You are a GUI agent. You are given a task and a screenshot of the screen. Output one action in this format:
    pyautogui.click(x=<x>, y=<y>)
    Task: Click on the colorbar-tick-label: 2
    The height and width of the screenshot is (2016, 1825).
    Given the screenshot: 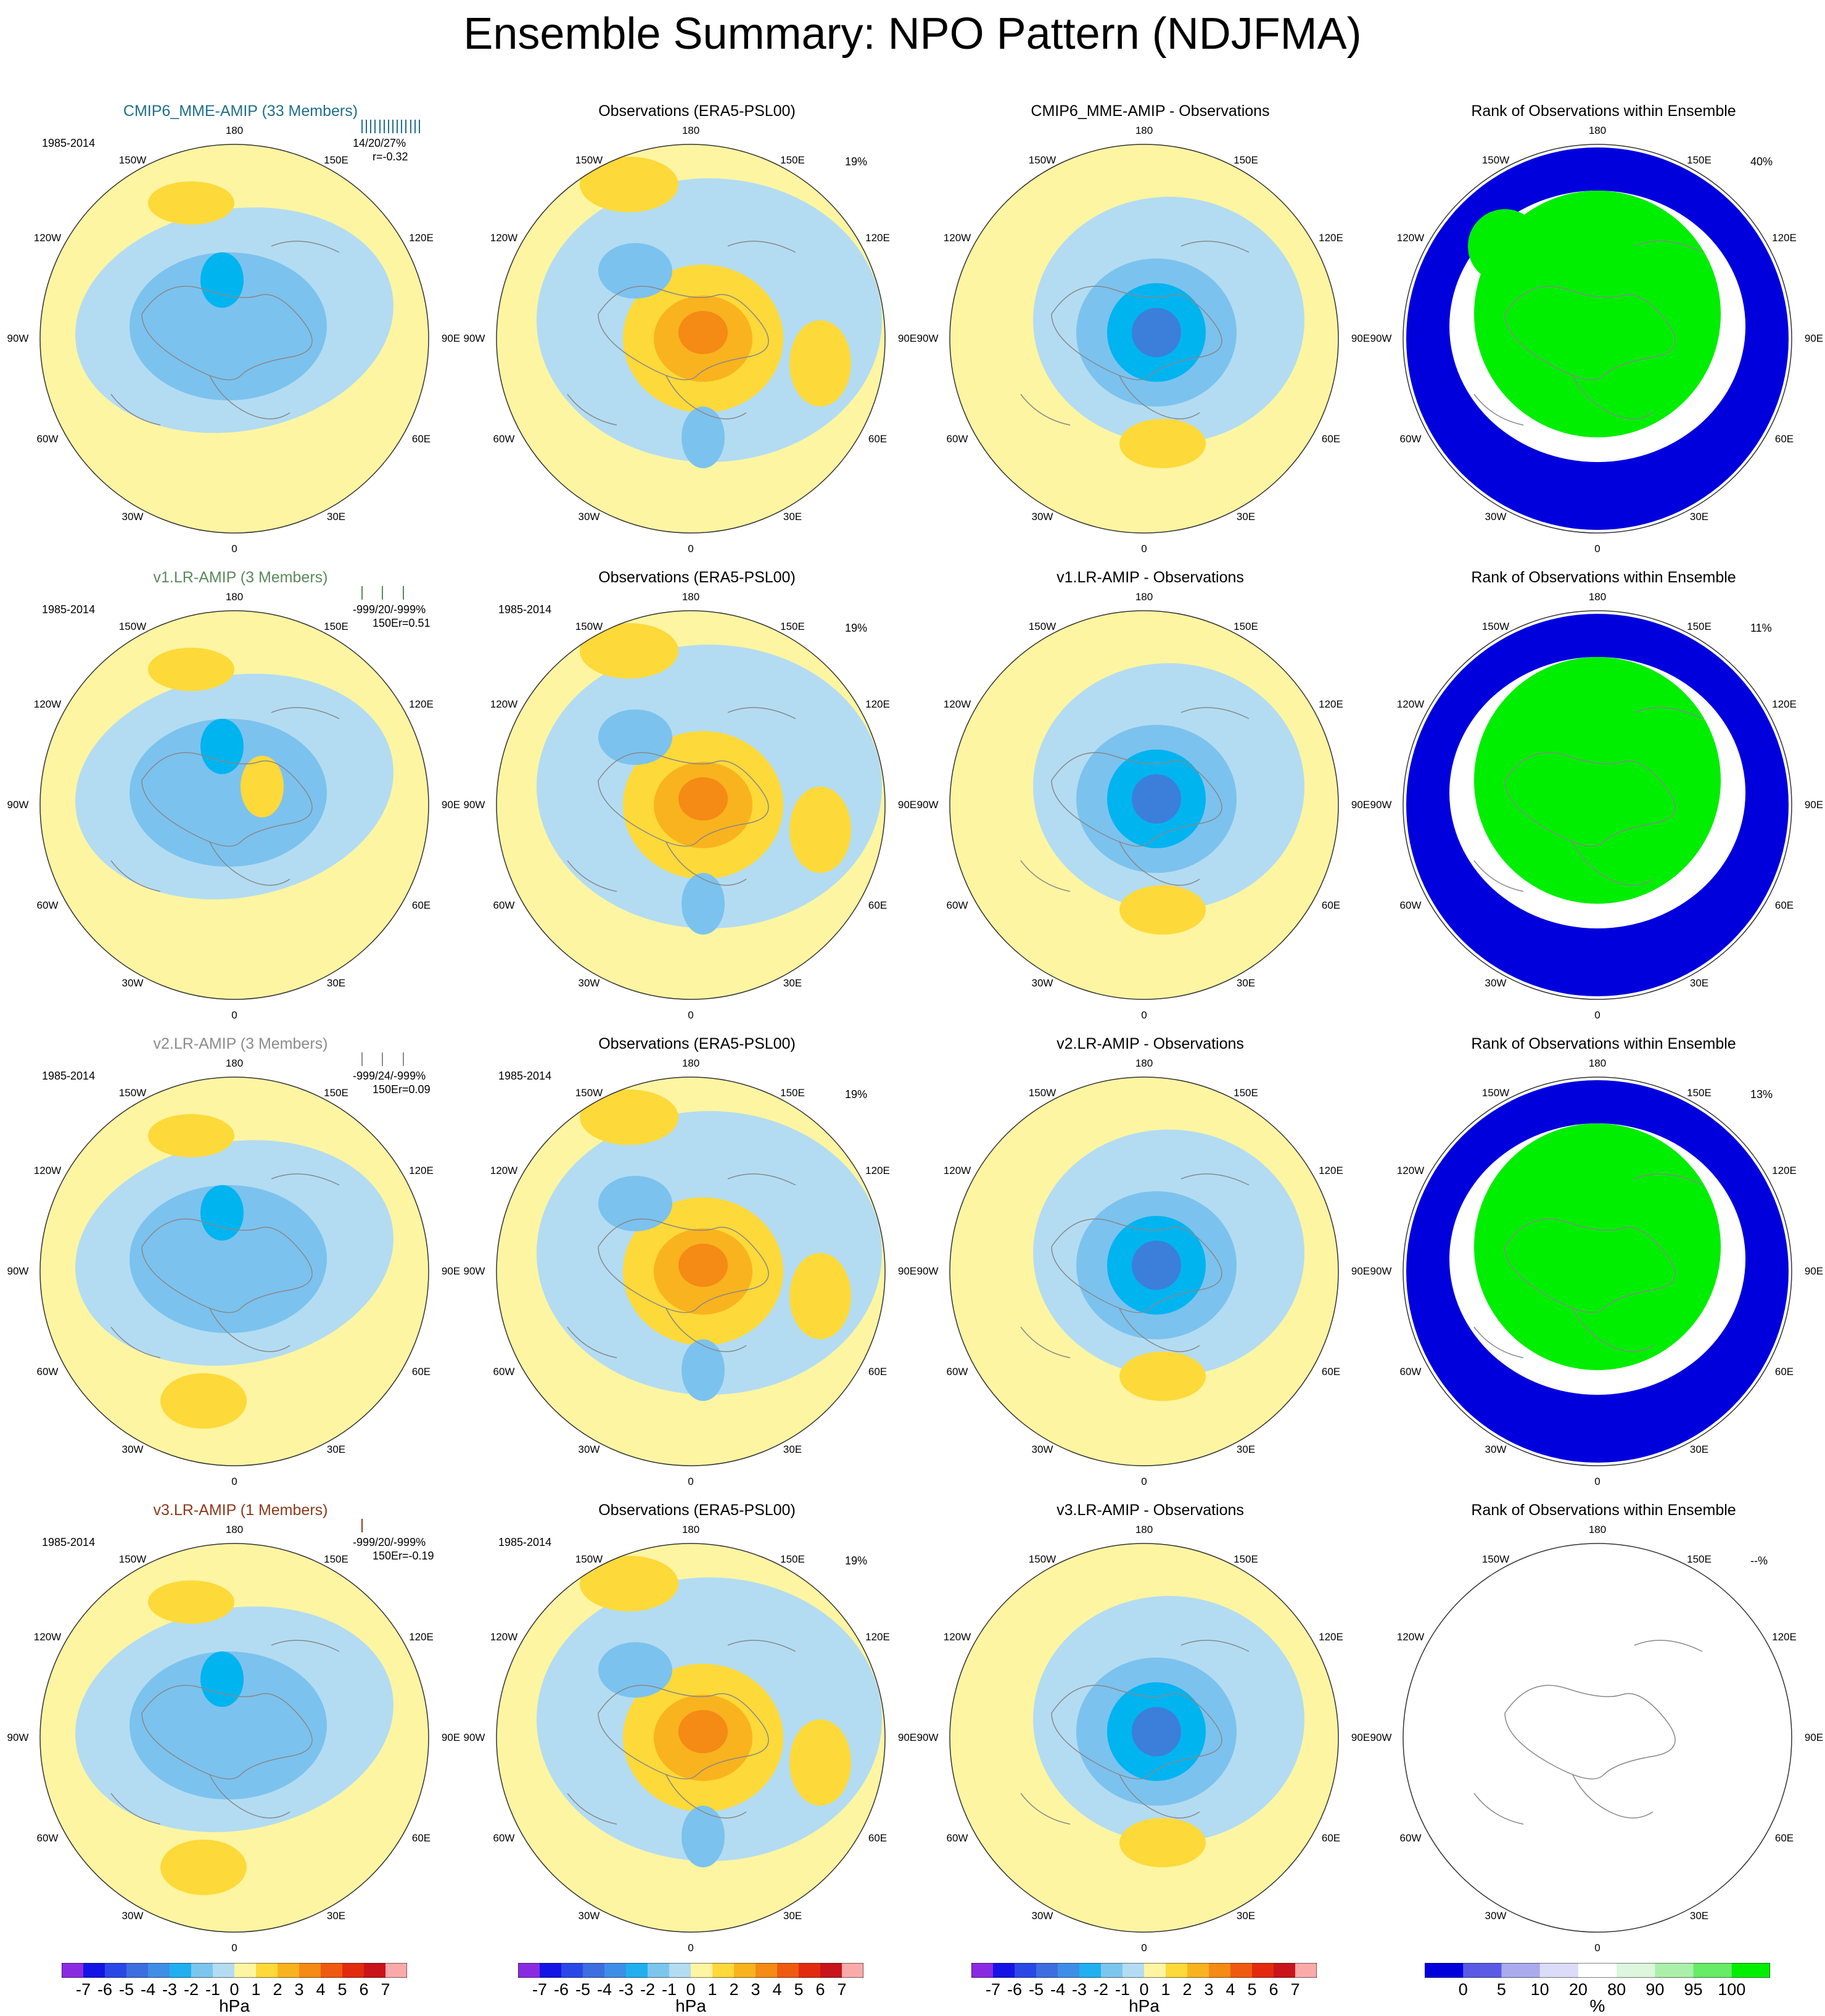 What is the action you would take?
    pyautogui.click(x=734, y=1989)
    